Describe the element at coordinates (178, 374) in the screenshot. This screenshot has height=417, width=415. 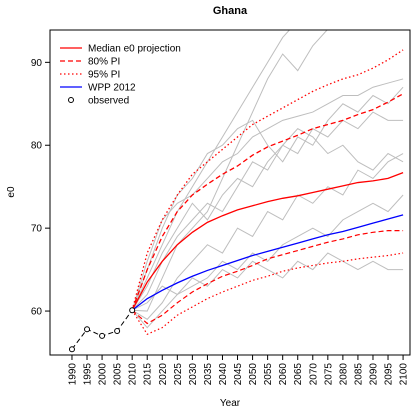
I see `x-tick-label: 2025` at that location.